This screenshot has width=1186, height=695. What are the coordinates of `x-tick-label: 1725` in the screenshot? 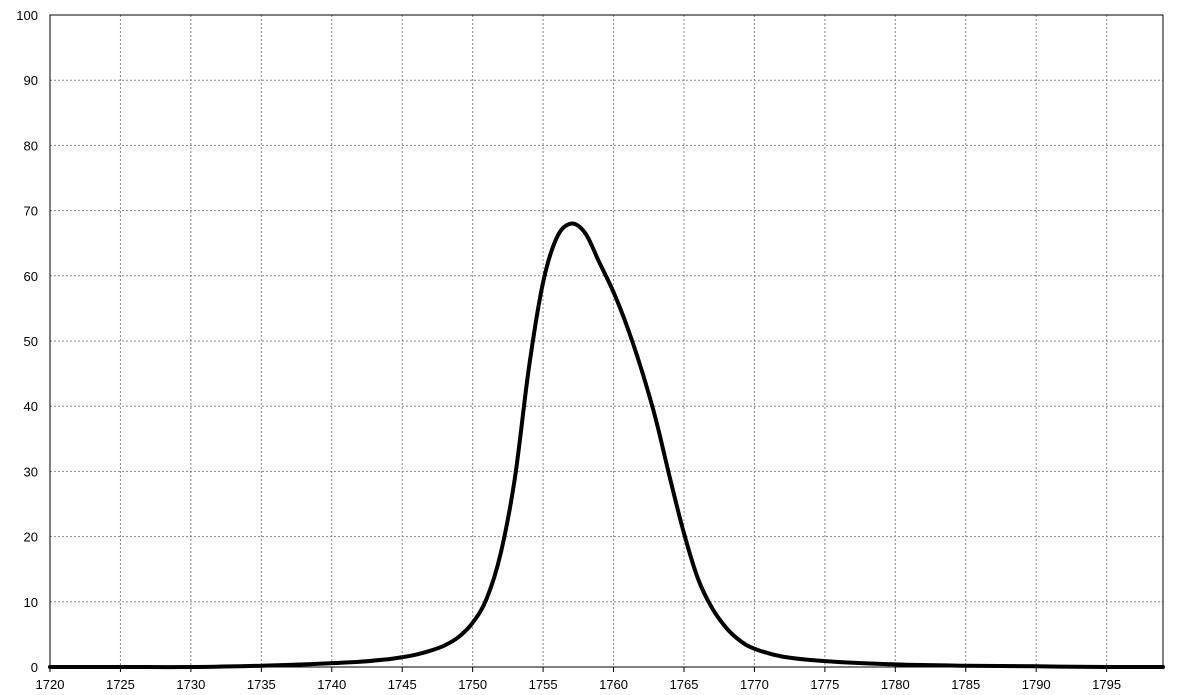 It's located at (120, 684).